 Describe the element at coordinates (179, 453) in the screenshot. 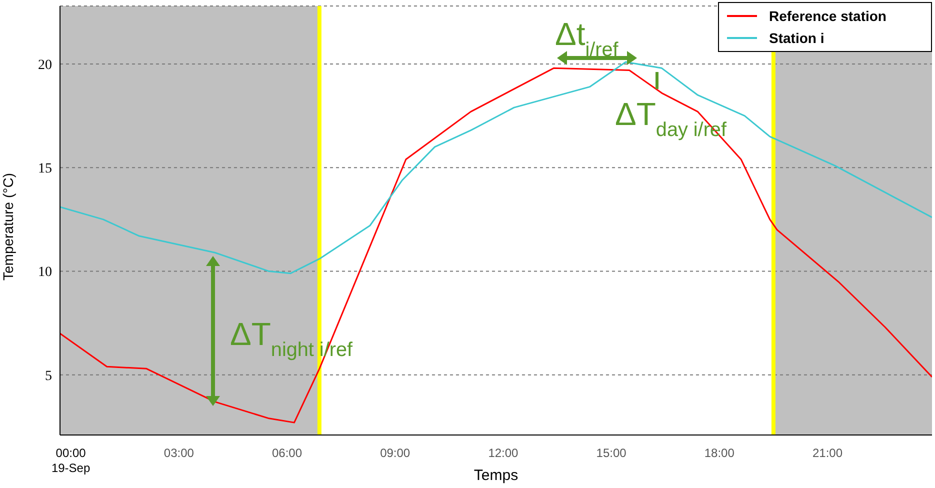

I see `x-tick-label: 03:00` at that location.